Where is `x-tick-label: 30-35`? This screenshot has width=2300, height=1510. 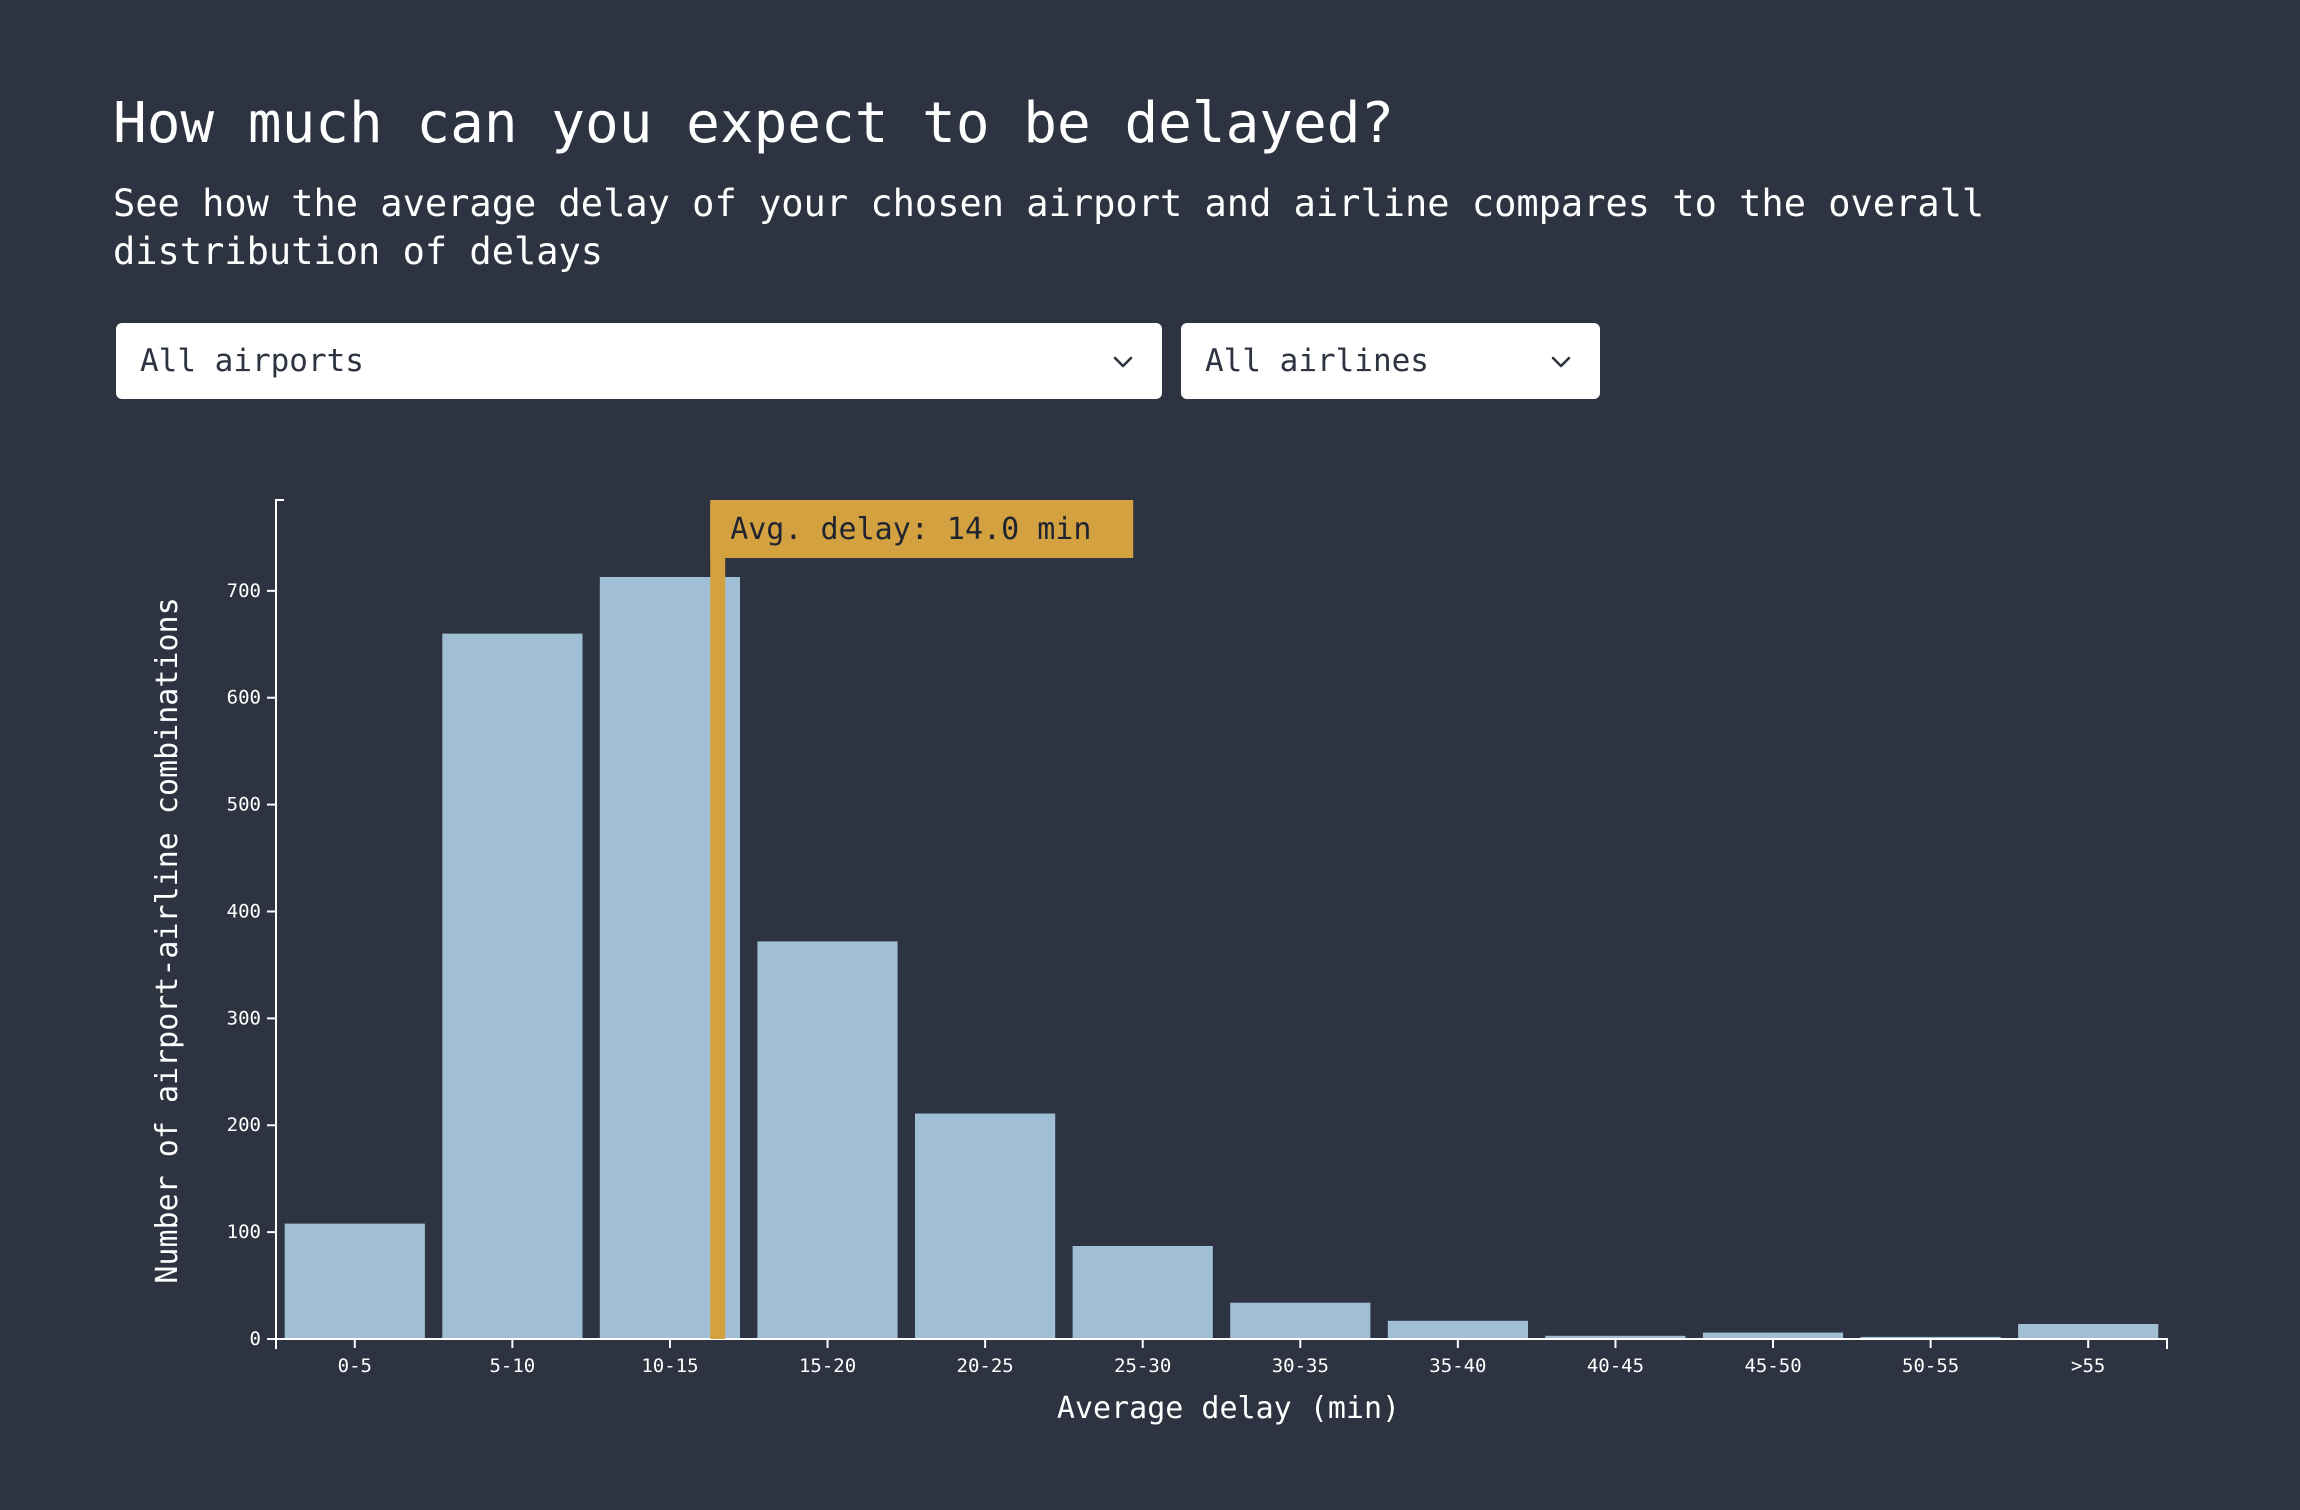 x-tick-label: 30-35 is located at coordinates (1300, 1366).